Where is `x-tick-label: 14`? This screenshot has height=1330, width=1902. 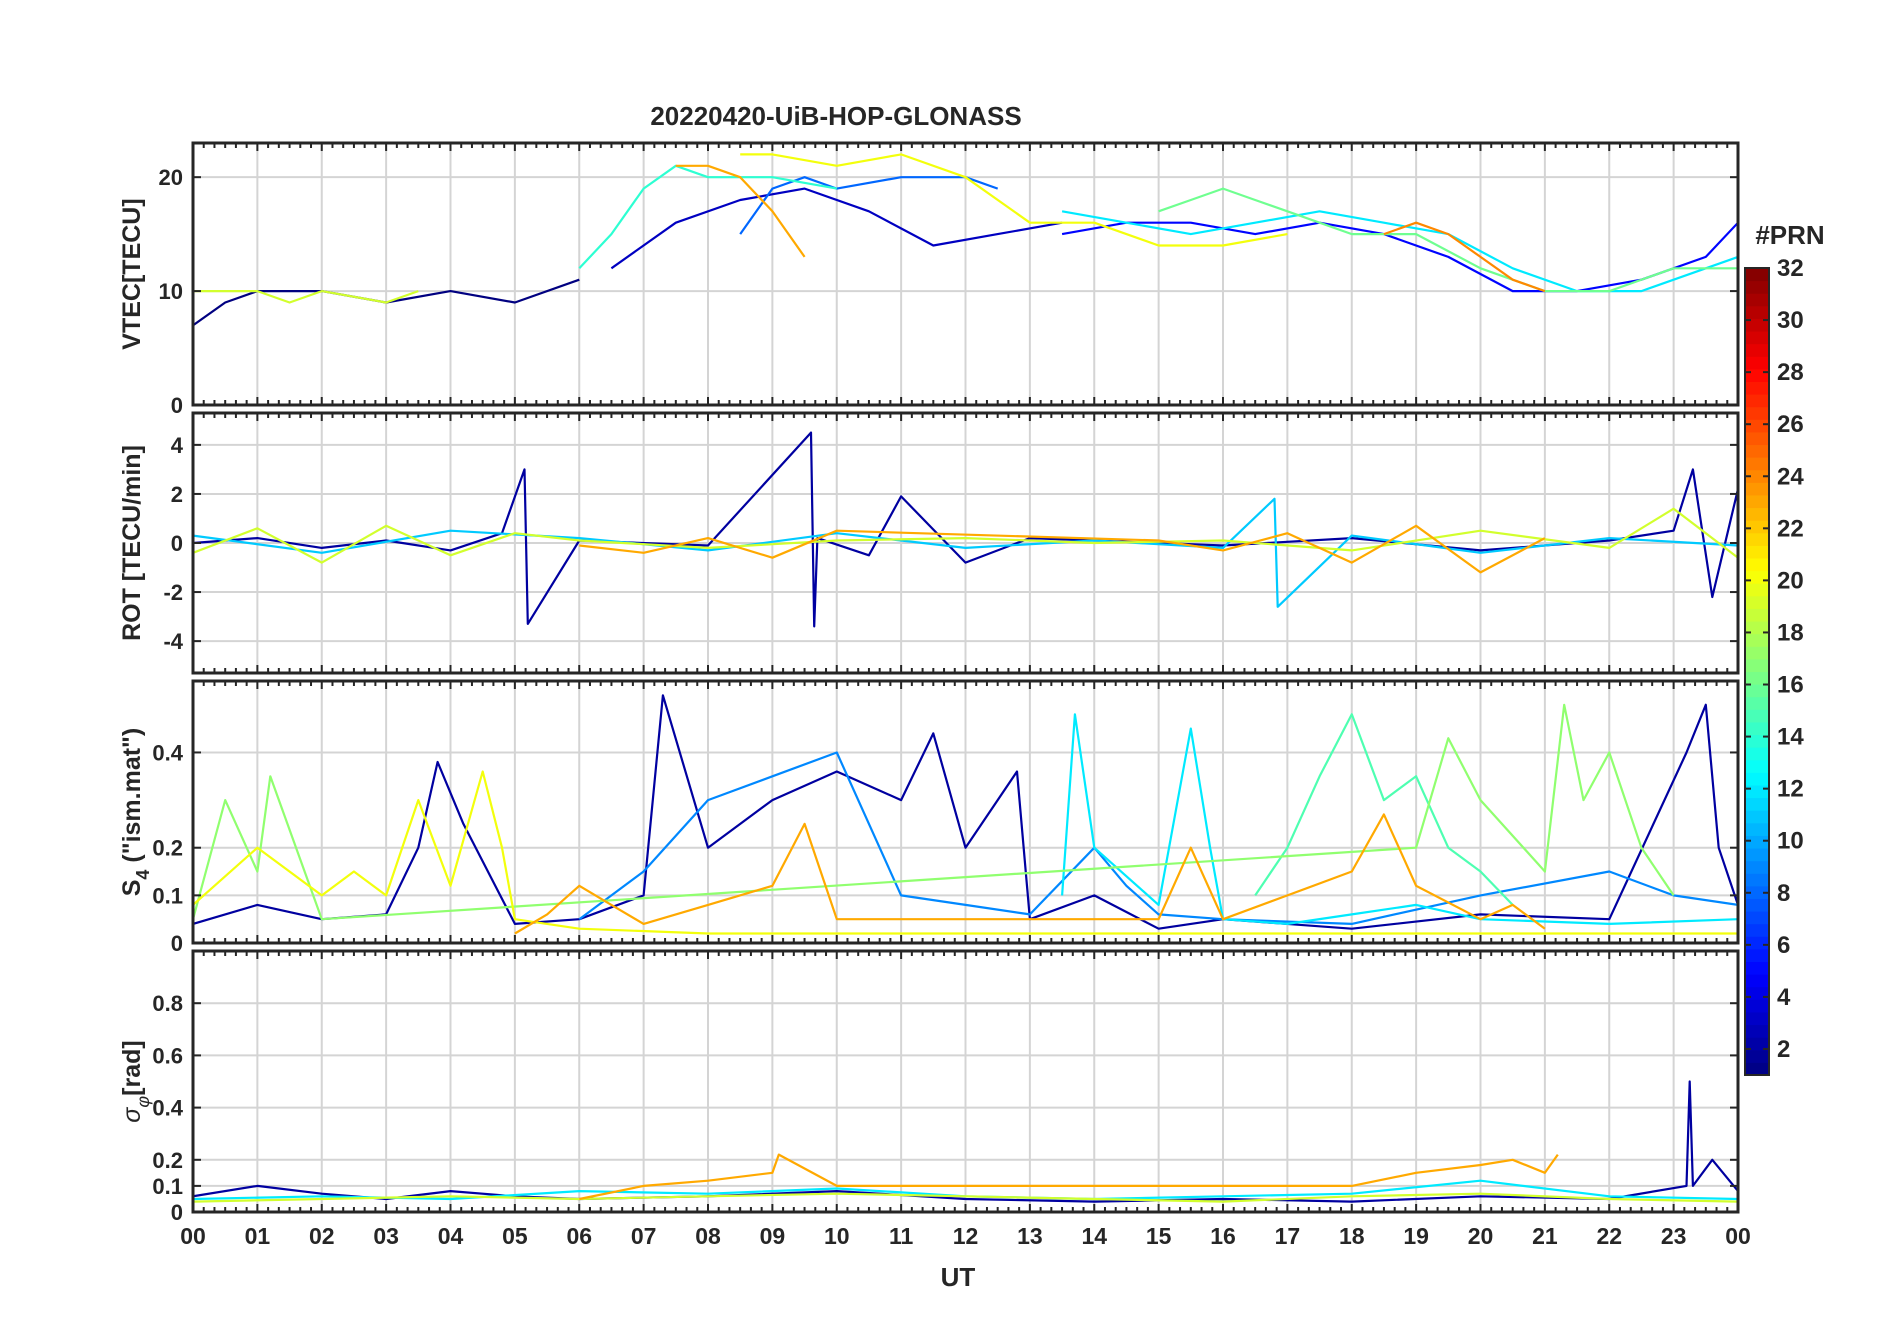 x-tick-label: 14 is located at coordinates (1094, 1236).